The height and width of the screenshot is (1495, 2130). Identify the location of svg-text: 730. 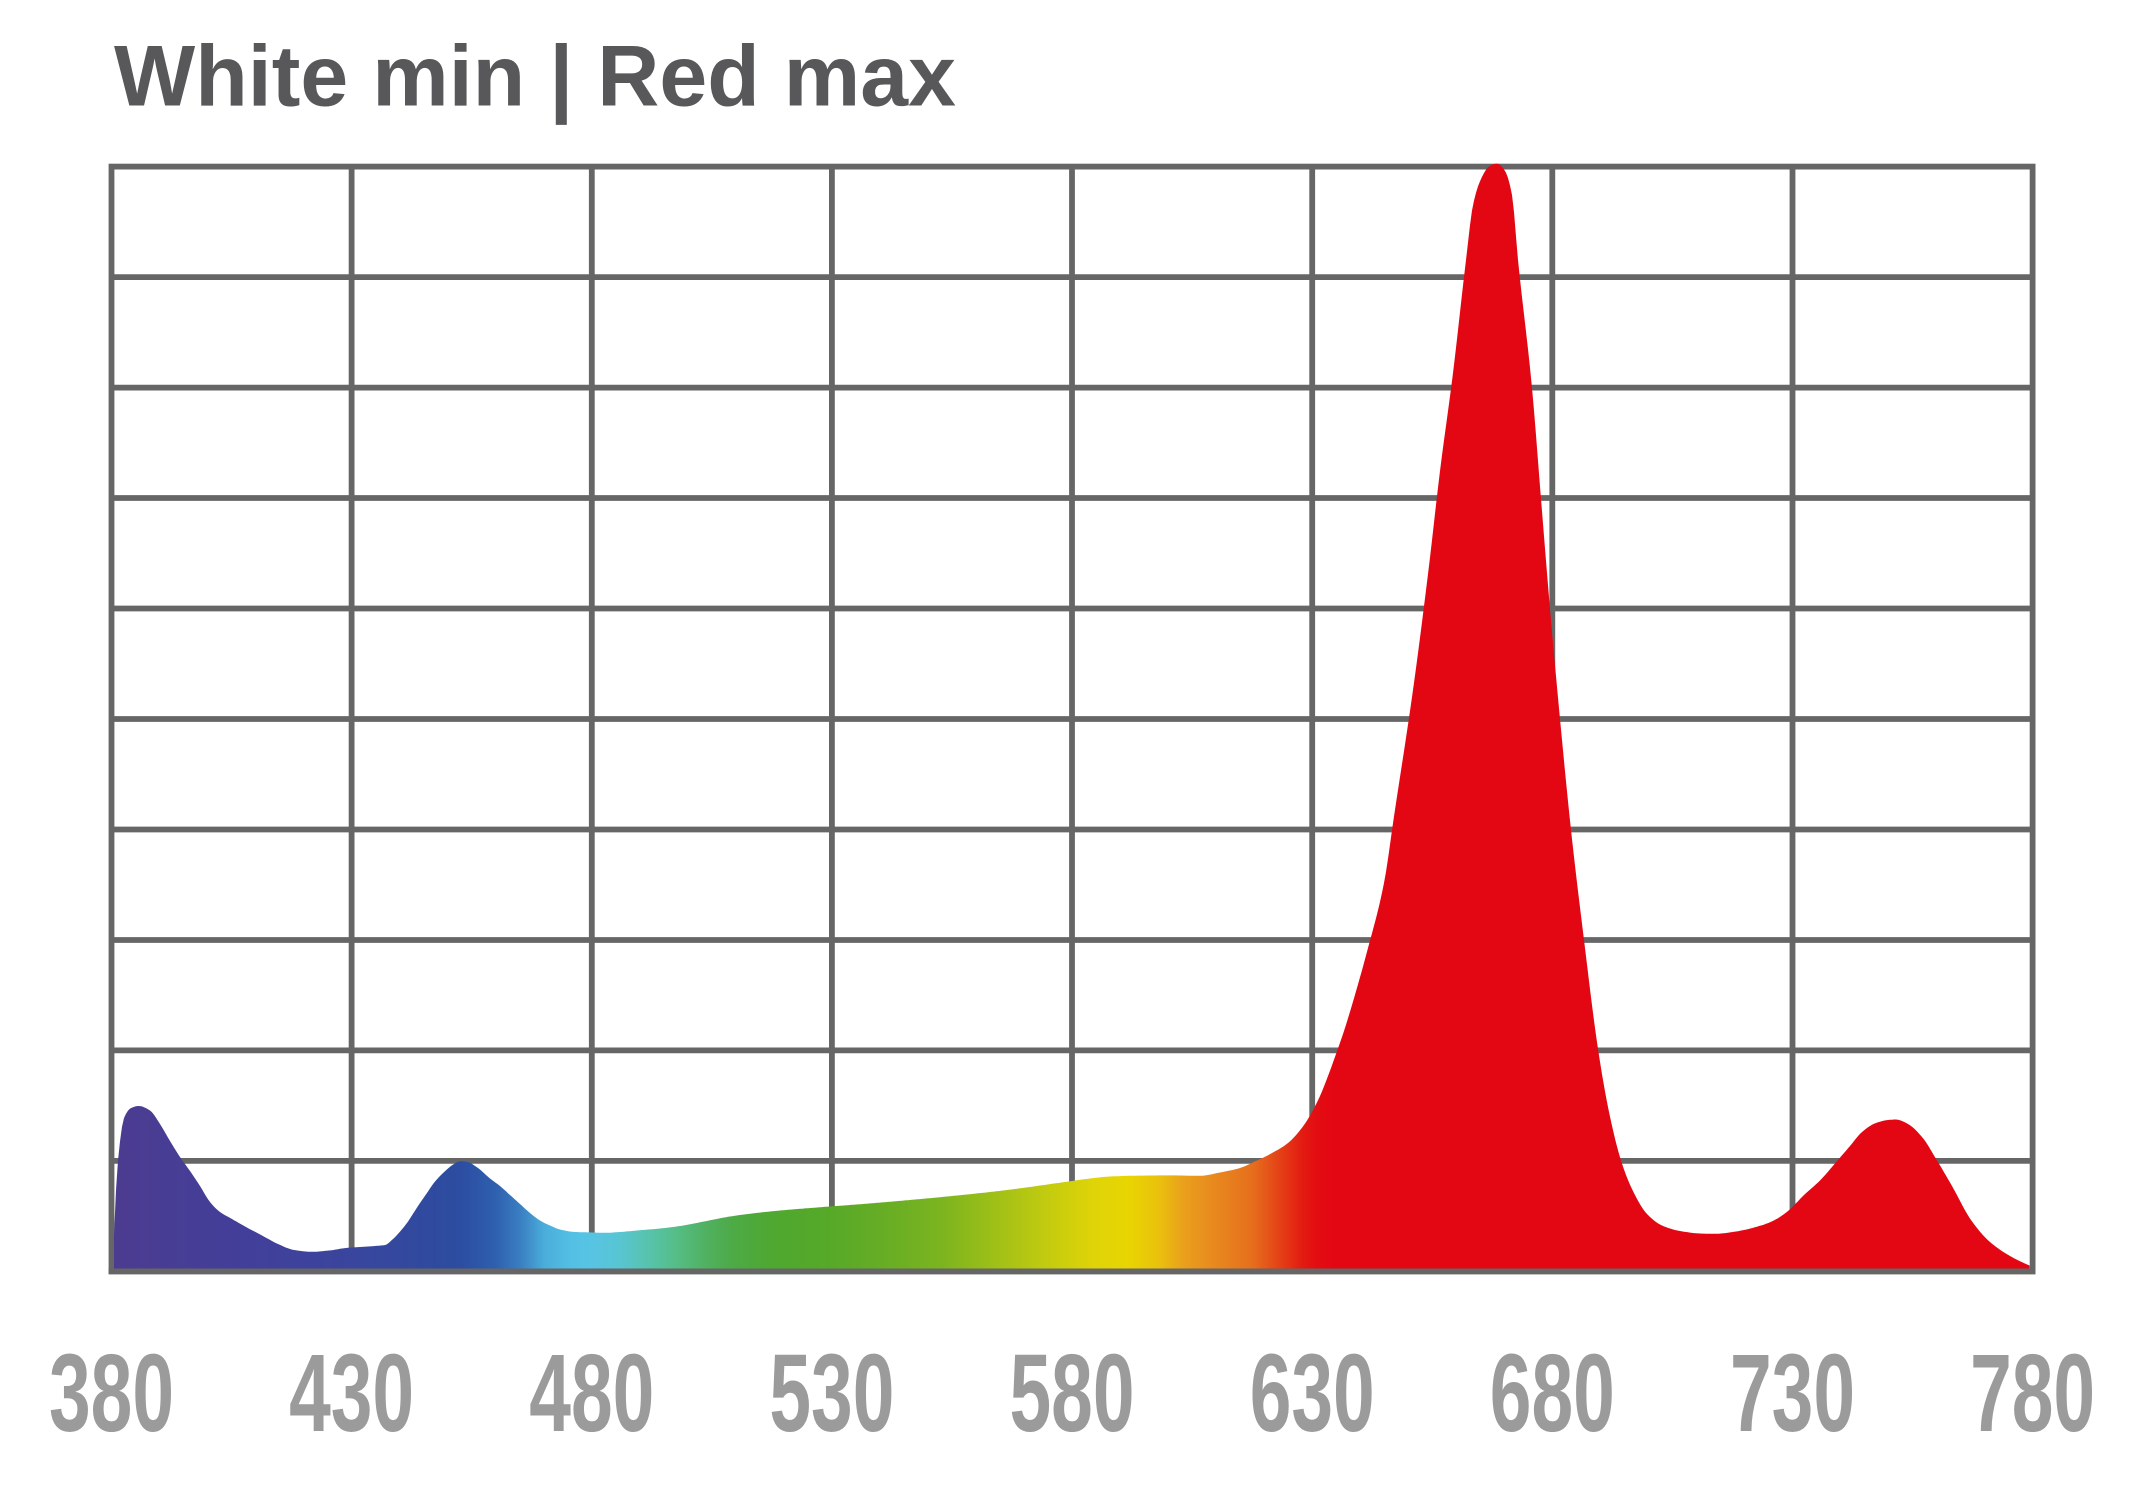
(1792, 1393).